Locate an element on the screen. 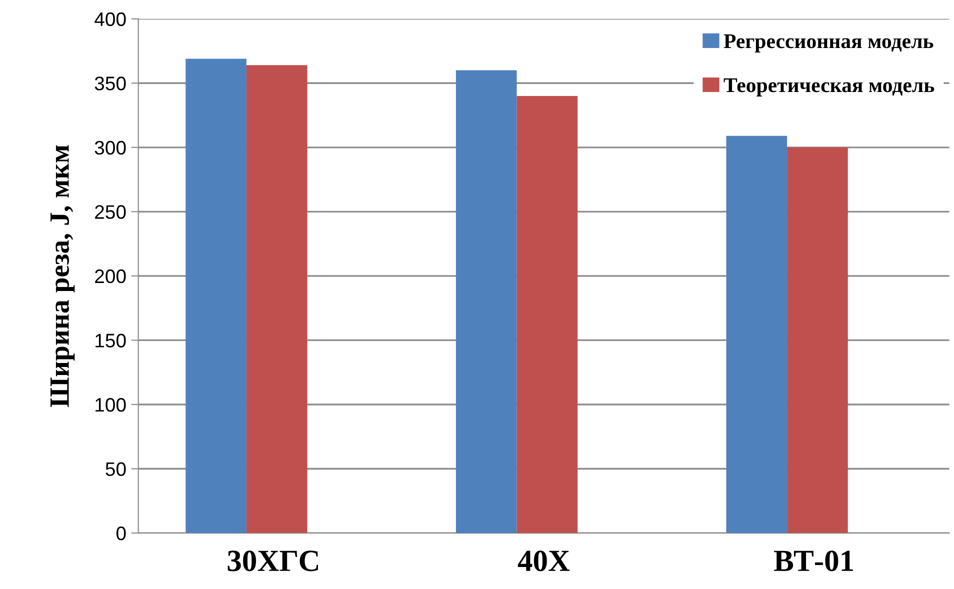  legend-label: Регрессионная модель is located at coordinates (829, 43).